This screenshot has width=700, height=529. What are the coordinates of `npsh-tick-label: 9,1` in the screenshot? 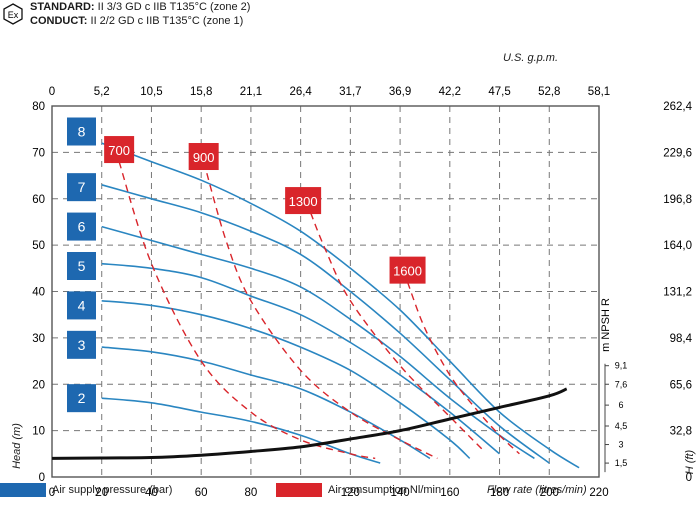 It's located at (621, 366).